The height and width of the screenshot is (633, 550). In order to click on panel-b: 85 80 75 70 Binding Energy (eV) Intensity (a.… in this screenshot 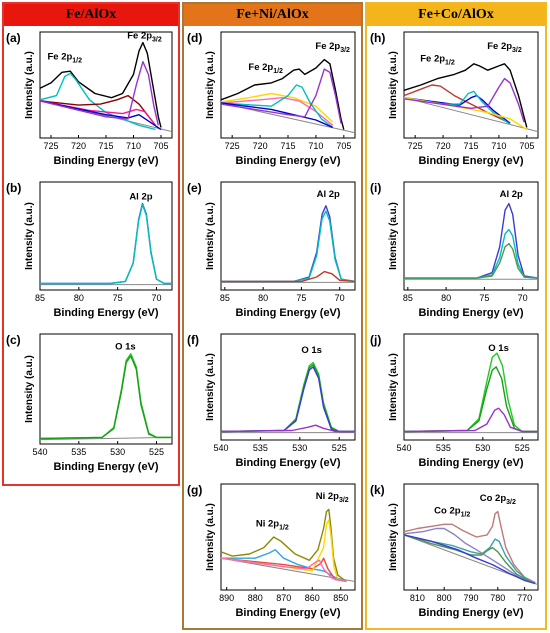, I will do `click(89, 250)`.